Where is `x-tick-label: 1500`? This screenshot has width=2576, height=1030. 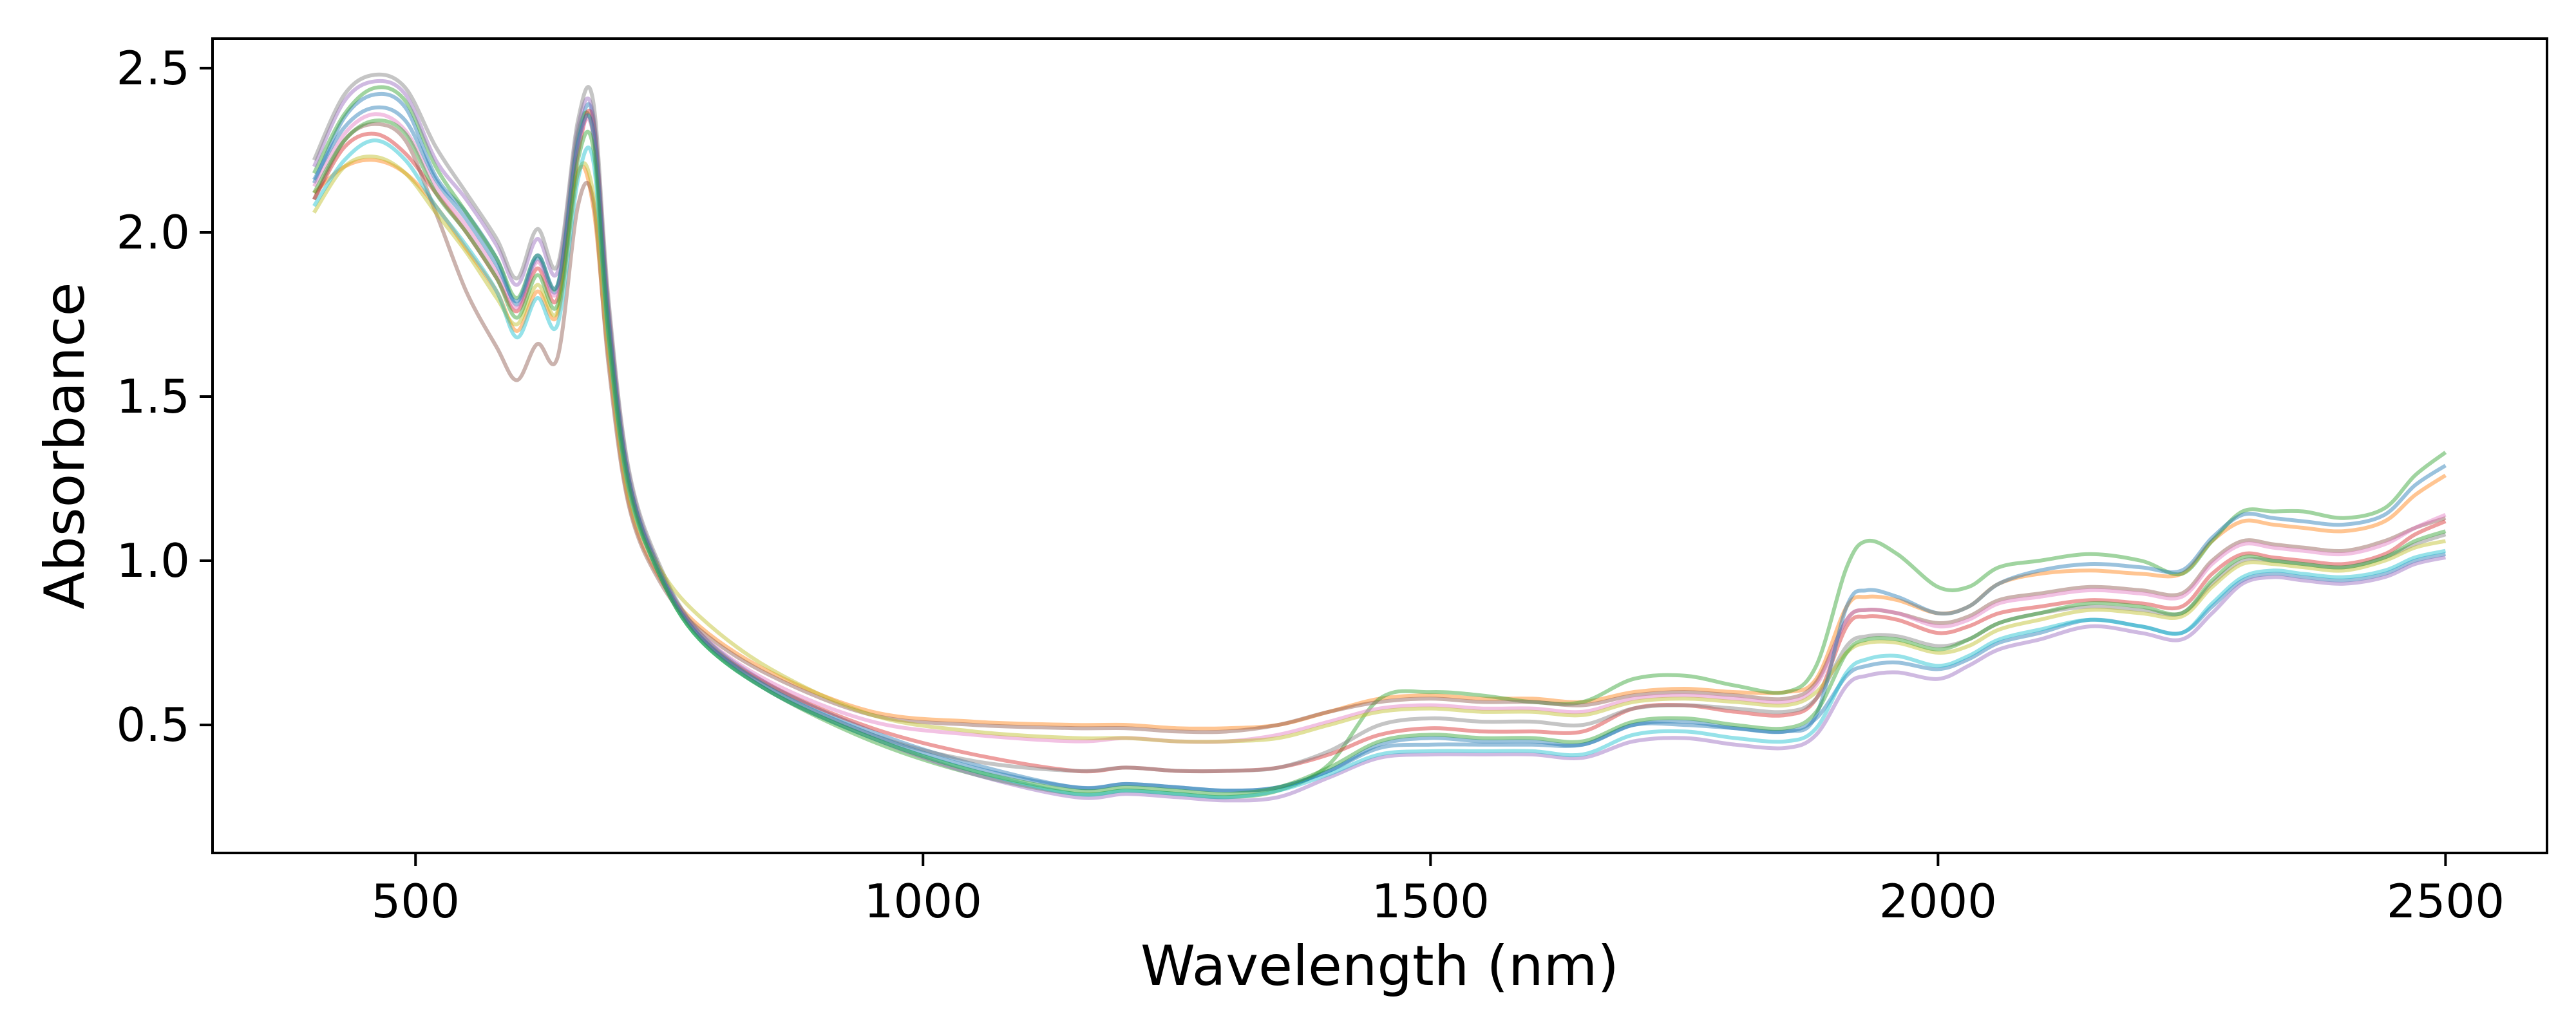 x-tick-label: 1500 is located at coordinates (1431, 901).